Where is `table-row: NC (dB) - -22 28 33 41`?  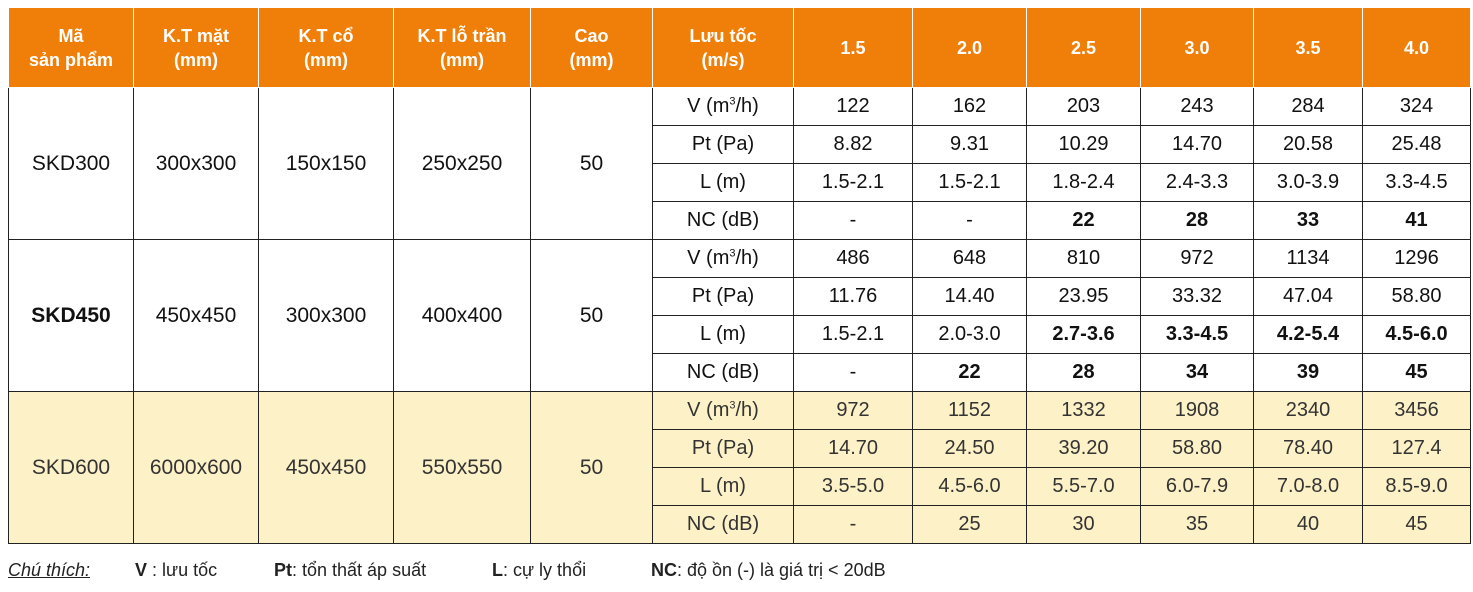 table-row: NC (dB) - -22 28 33 41 is located at coordinates (740, 220).